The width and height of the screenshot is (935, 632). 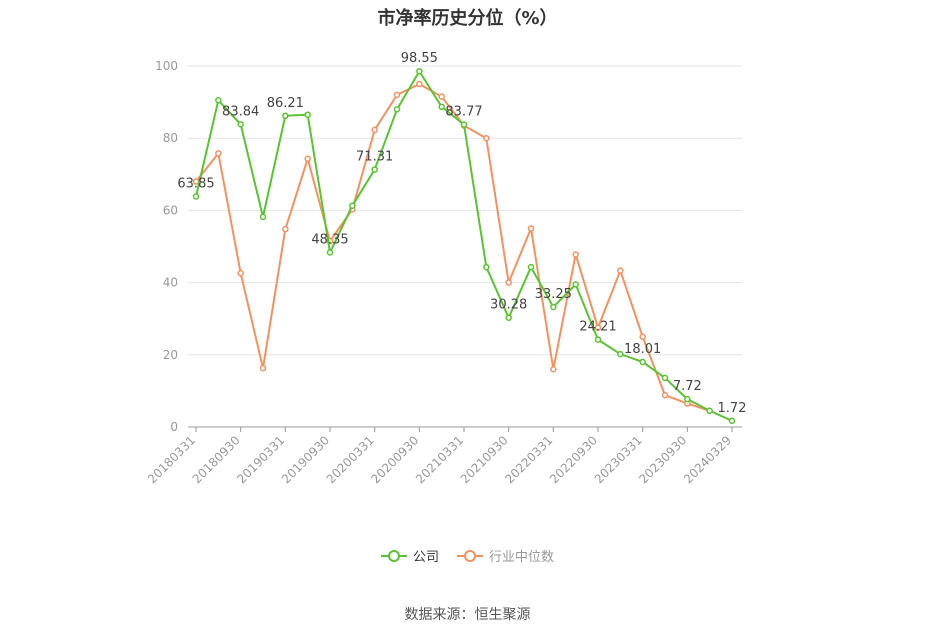 I want to click on x-tick-label: 20210331, so click(x=439, y=459).